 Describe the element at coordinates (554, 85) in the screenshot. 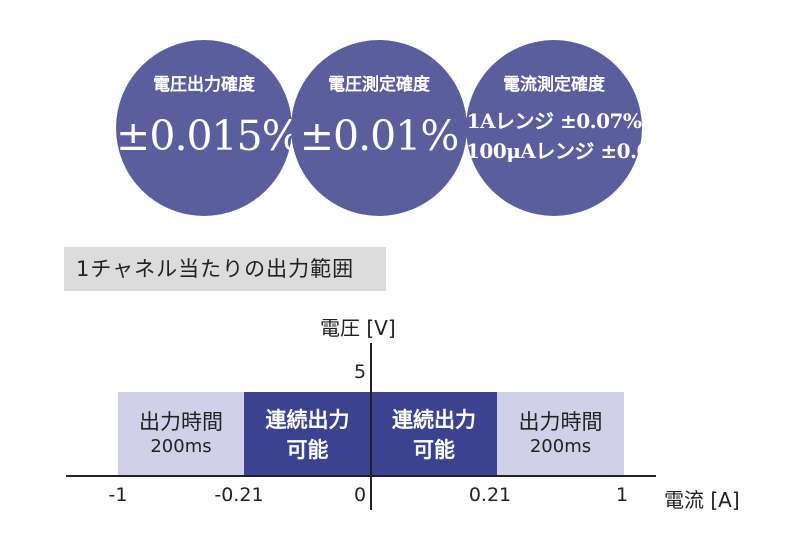

I see `current-measure-accuracy-title: 電流測定確度` at that location.